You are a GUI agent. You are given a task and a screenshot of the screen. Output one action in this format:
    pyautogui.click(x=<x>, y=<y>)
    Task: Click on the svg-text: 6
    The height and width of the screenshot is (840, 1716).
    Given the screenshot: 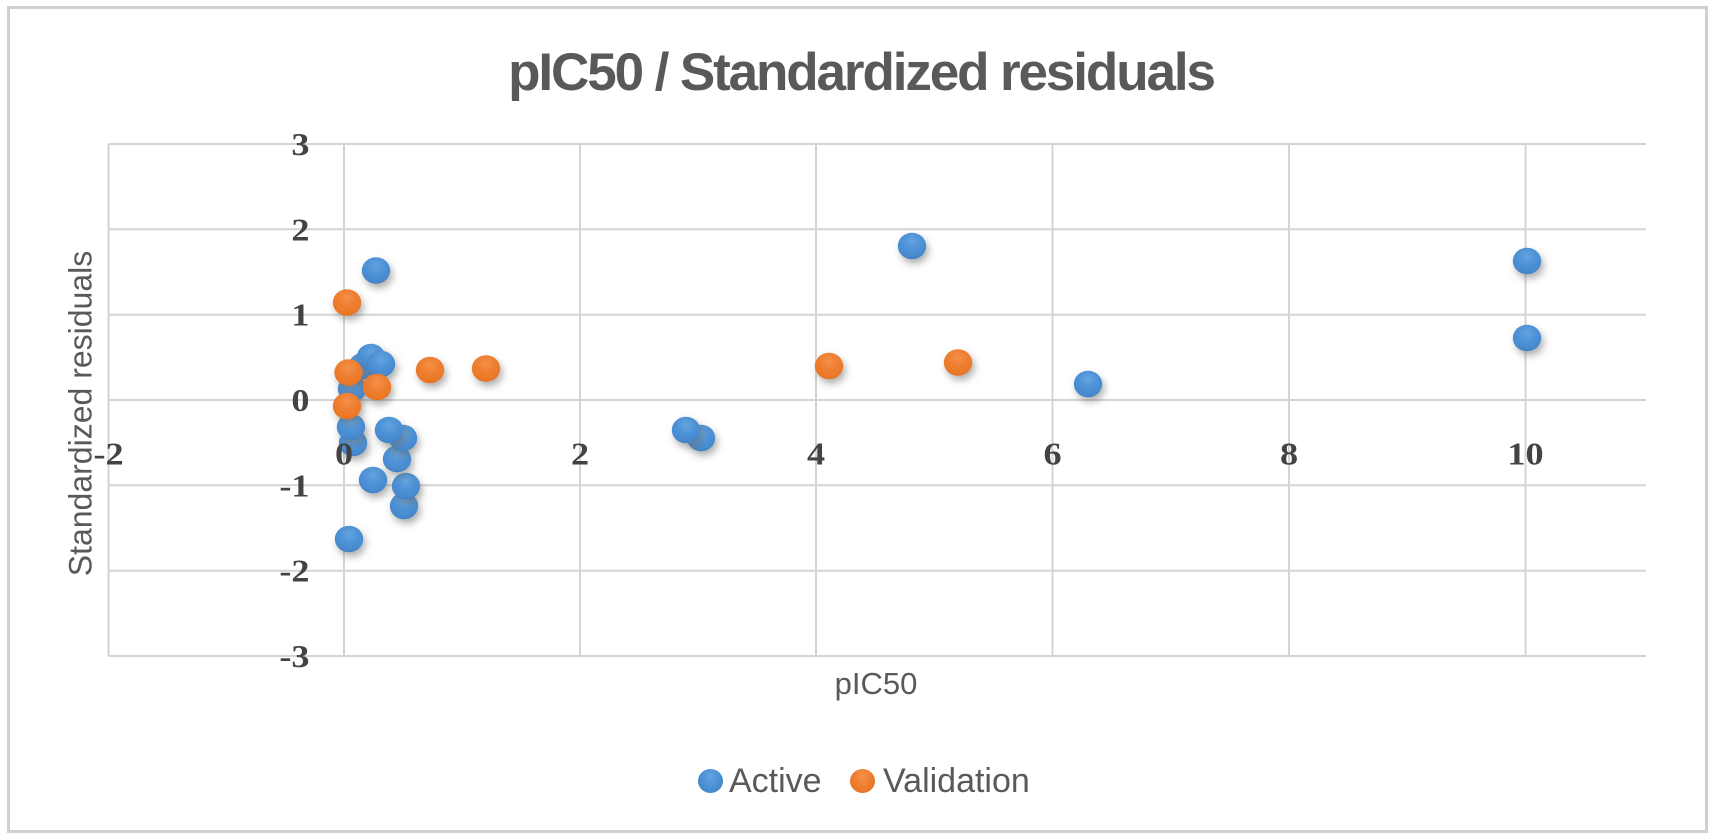 What is the action you would take?
    pyautogui.click(x=1052, y=454)
    